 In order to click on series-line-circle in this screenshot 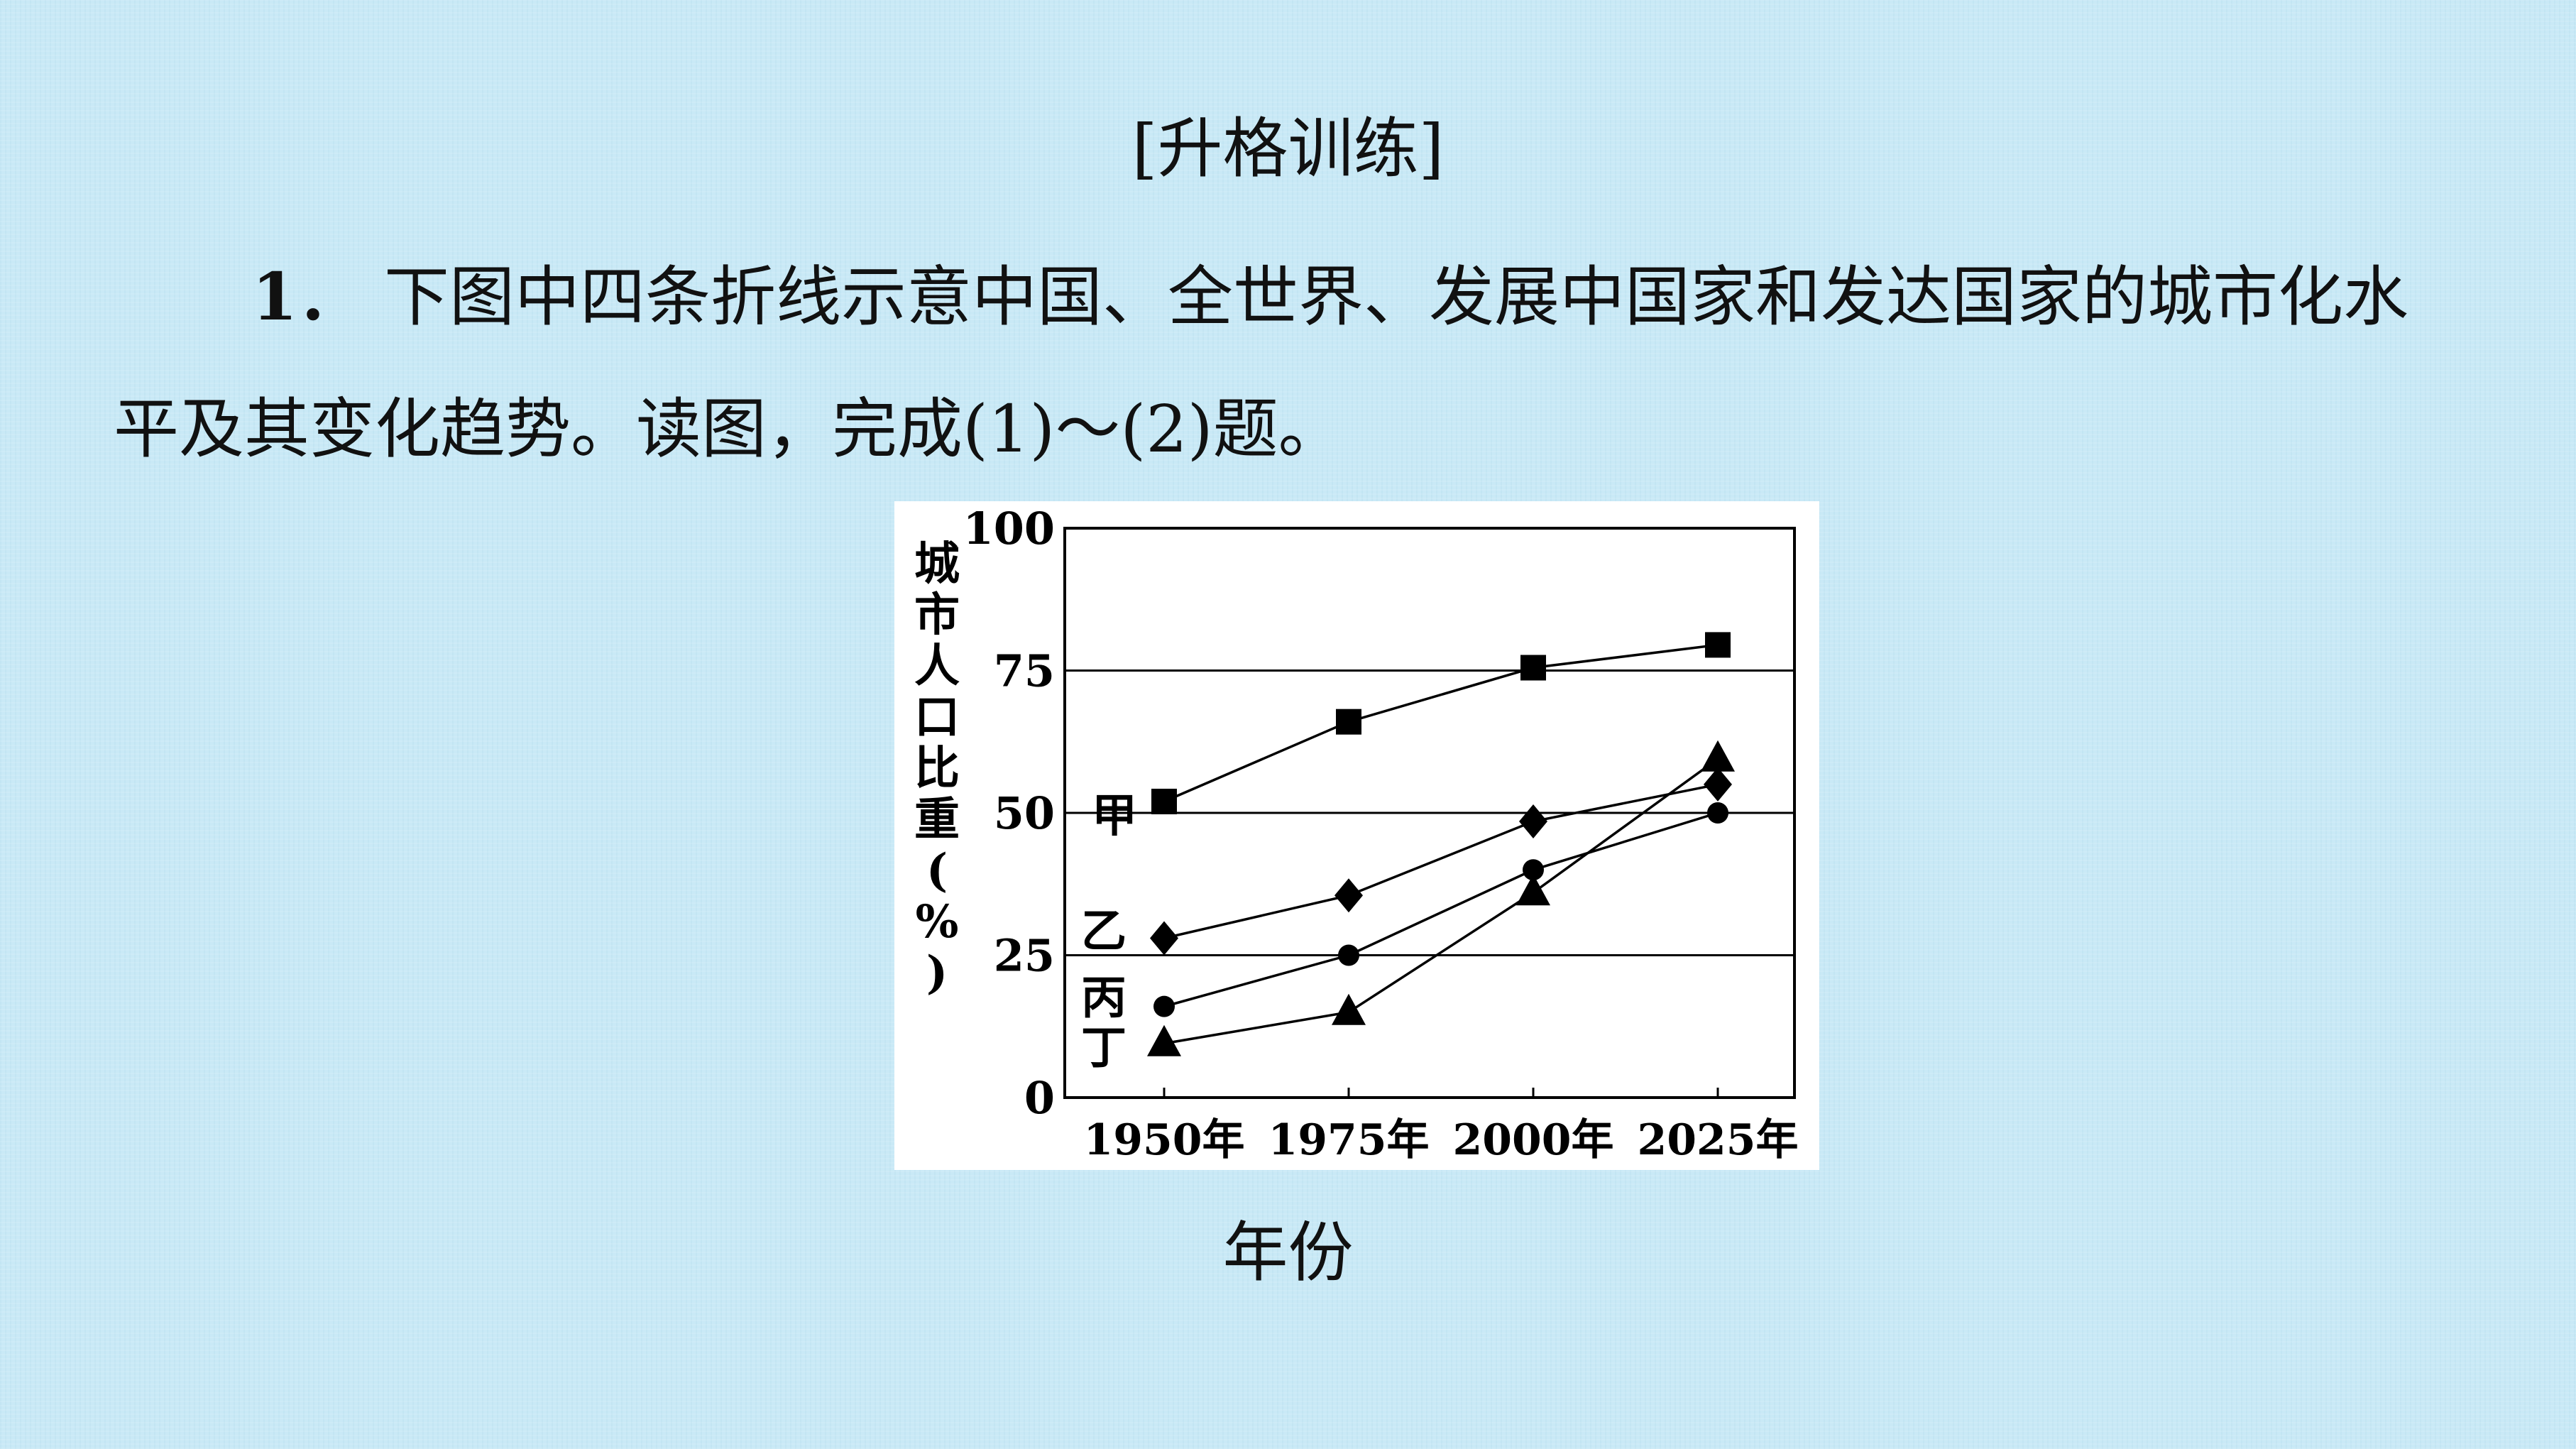, I will do `click(1441, 909)`.